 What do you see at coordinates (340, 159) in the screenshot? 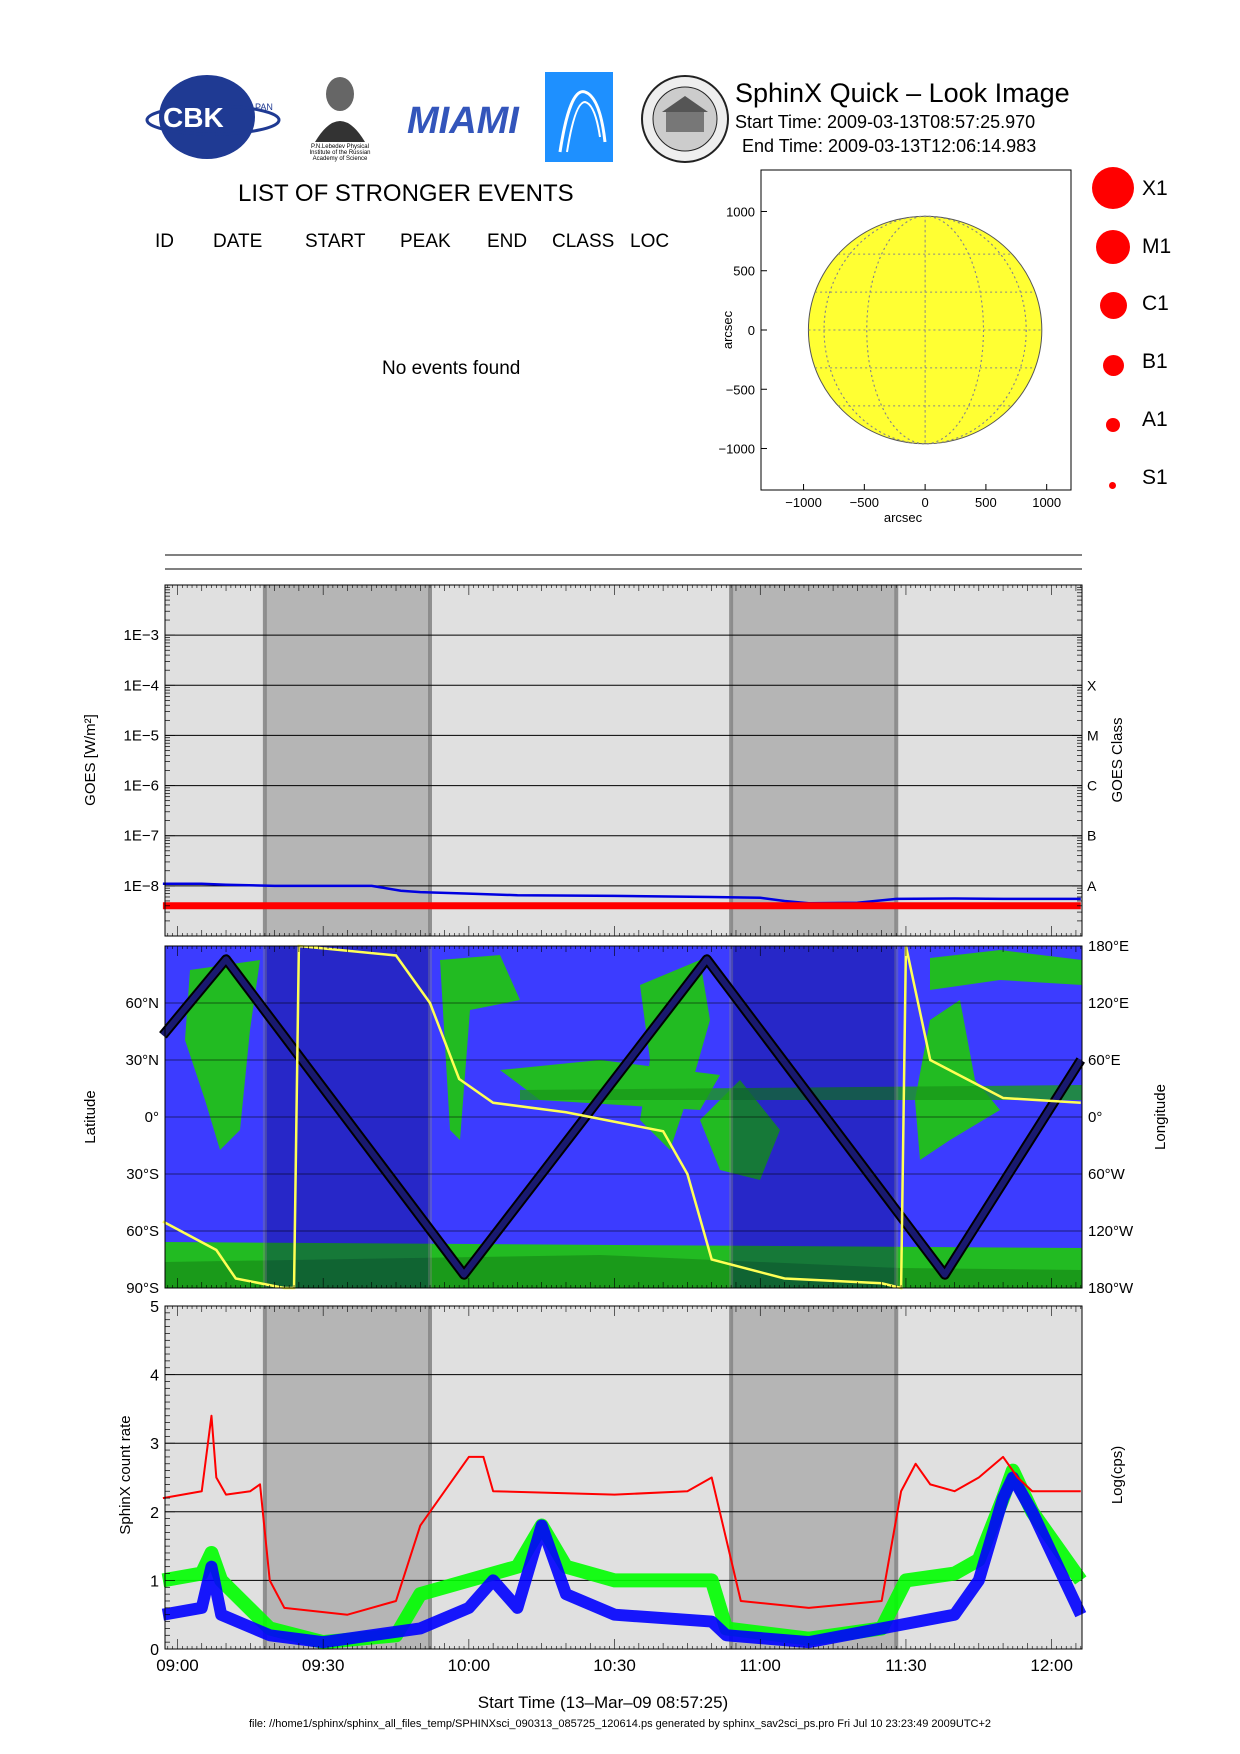
I see `lebedev-caption-3: Academy of Science` at bounding box center [340, 159].